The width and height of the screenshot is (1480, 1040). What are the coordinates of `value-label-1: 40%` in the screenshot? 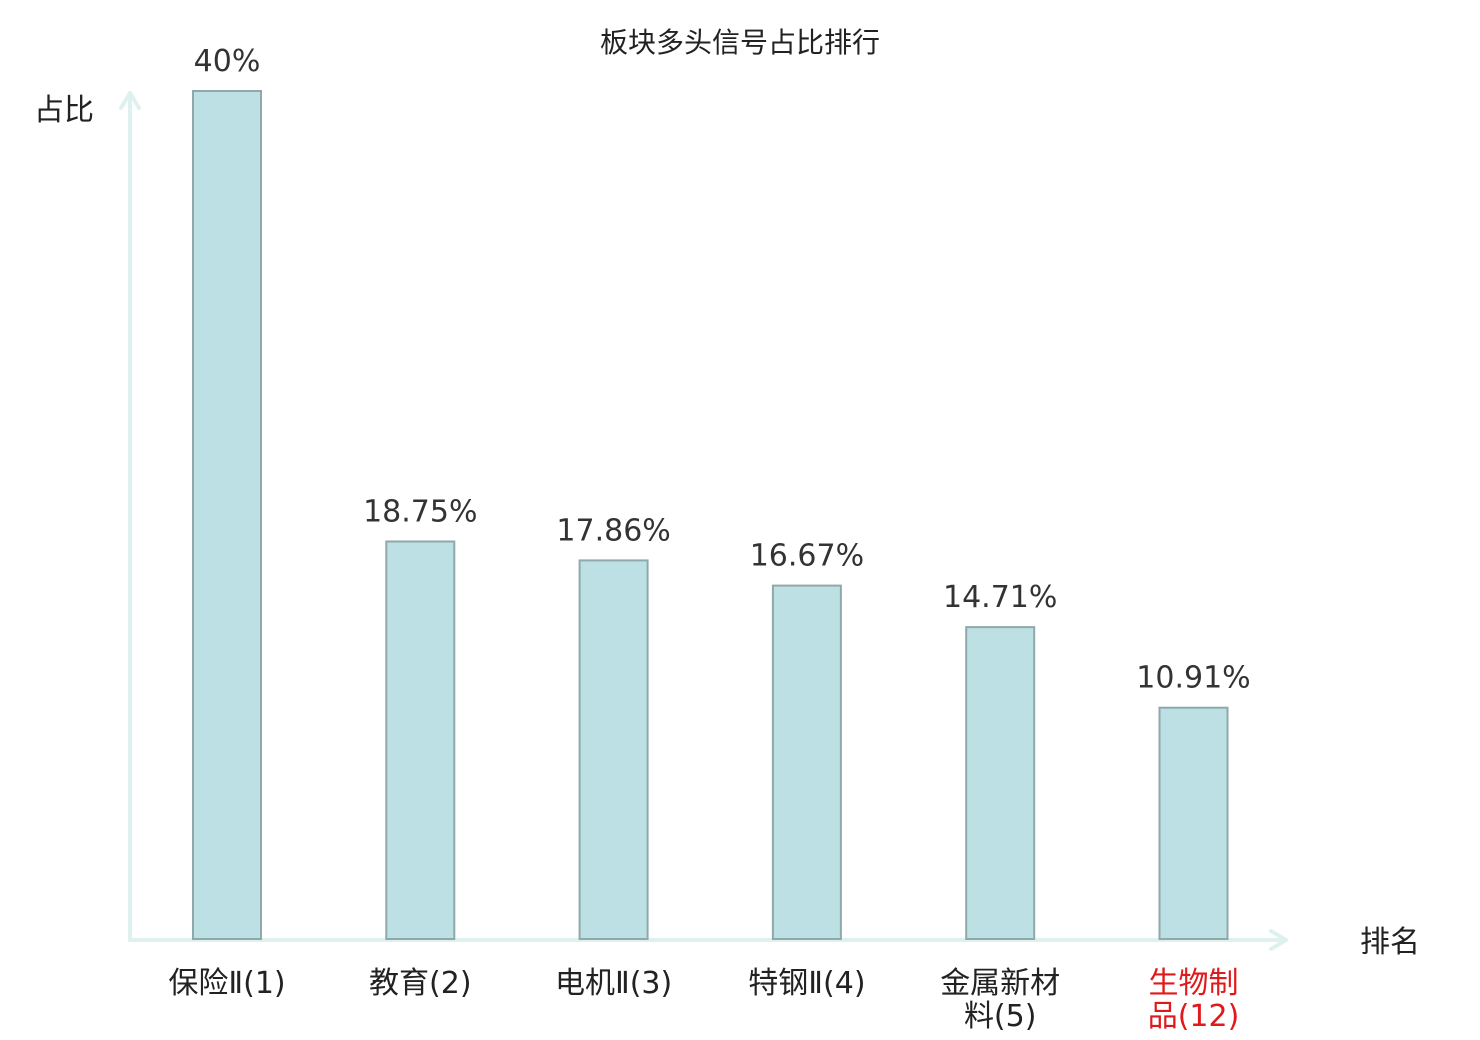 It's located at (227, 61).